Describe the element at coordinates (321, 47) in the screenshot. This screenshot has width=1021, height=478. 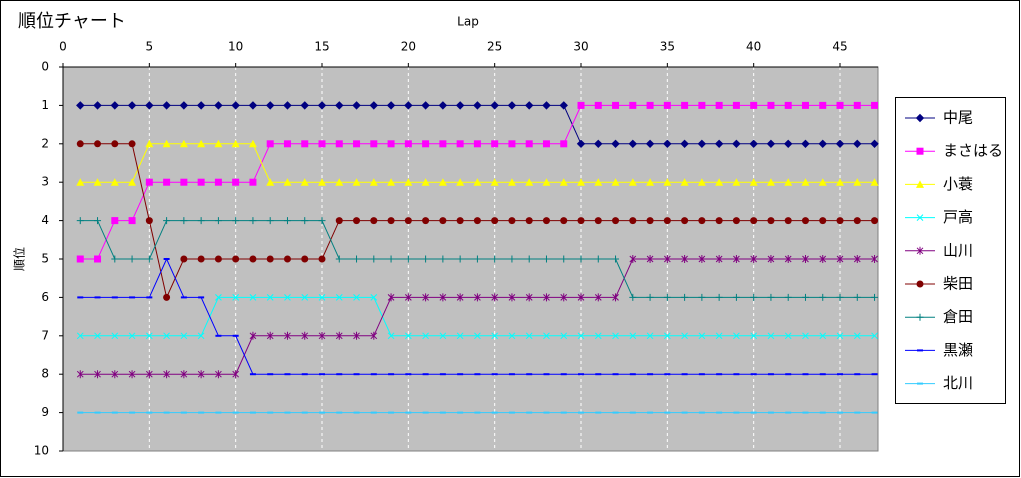
I see `x-tick-label: 15` at that location.